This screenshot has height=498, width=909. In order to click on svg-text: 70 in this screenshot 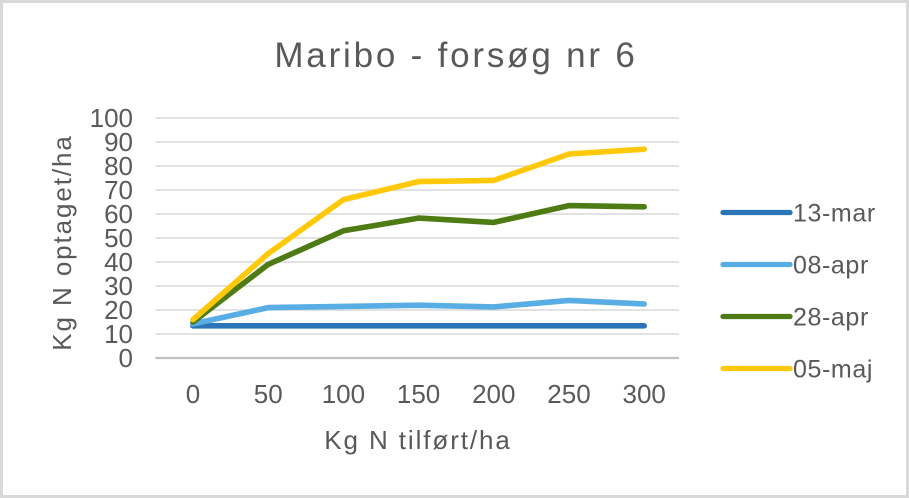, I will do `click(118, 190)`.